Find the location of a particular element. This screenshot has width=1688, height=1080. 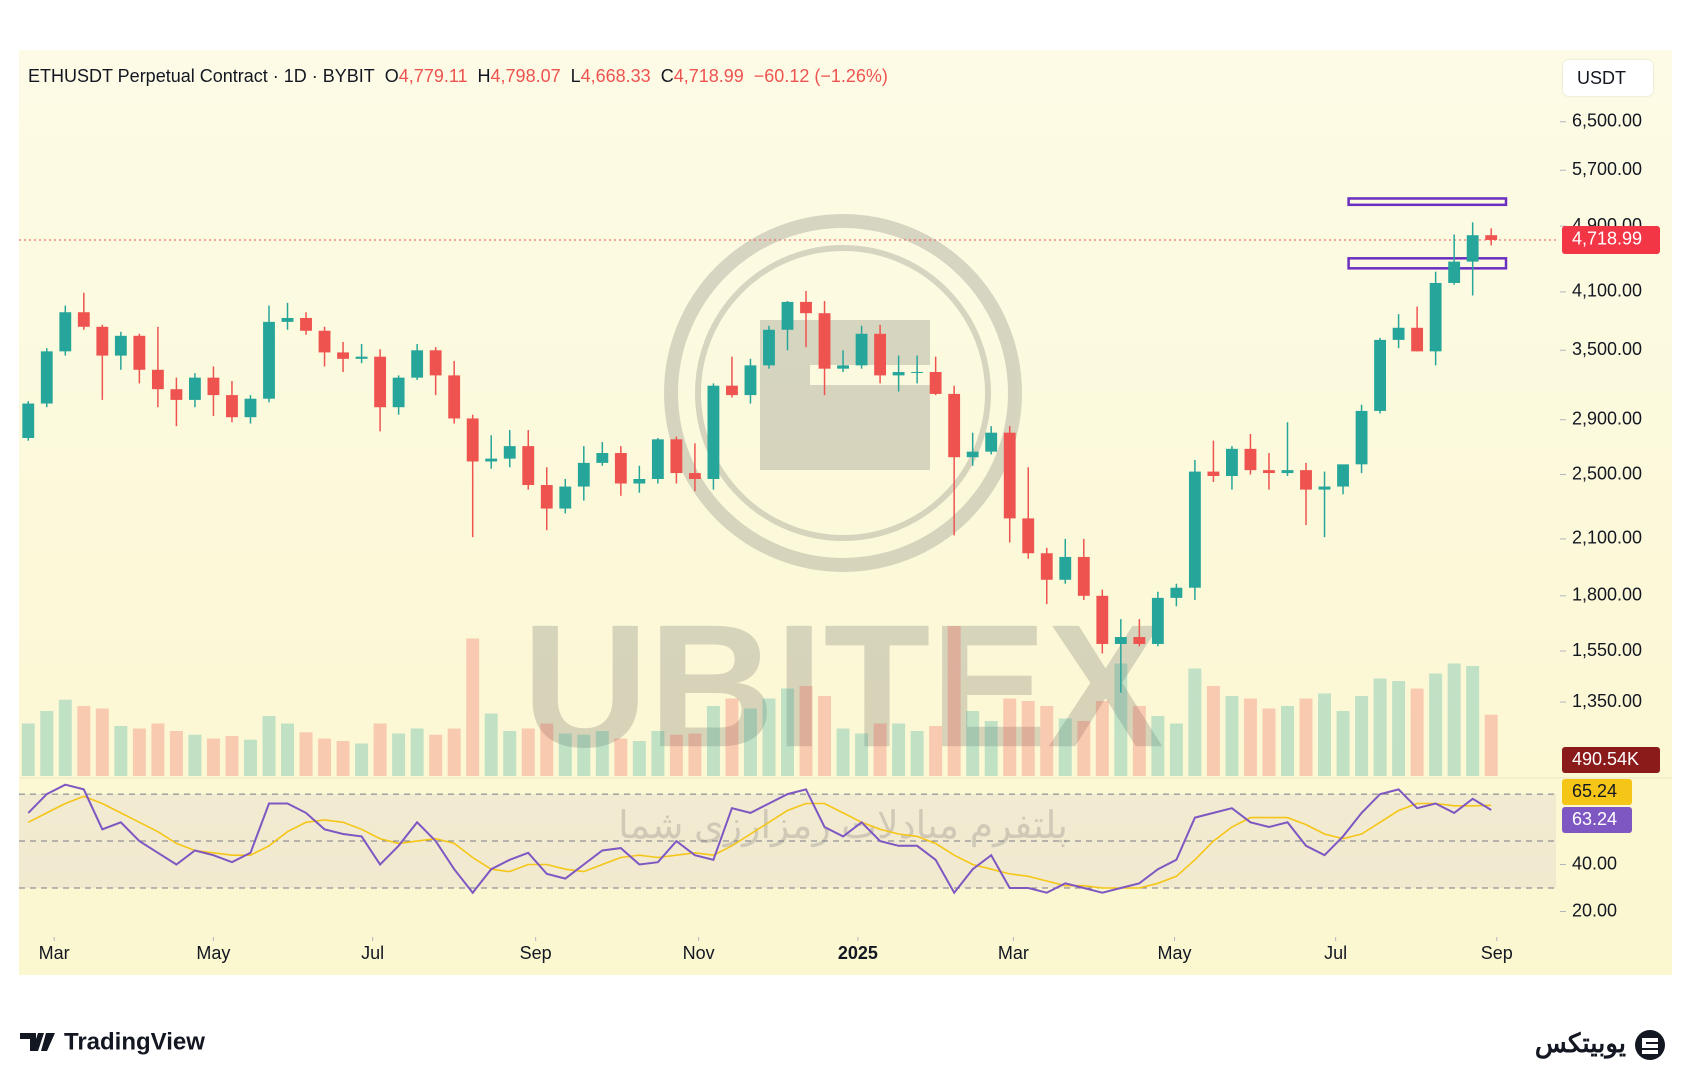

currency-label: USDT is located at coordinates (1608, 78).